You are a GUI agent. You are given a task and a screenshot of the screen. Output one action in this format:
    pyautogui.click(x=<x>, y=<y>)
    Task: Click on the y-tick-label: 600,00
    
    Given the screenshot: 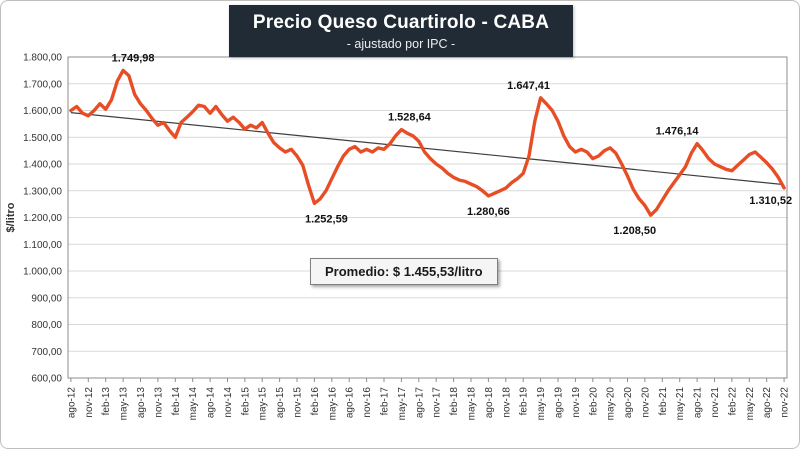 What is the action you would take?
    pyautogui.click(x=46, y=379)
    